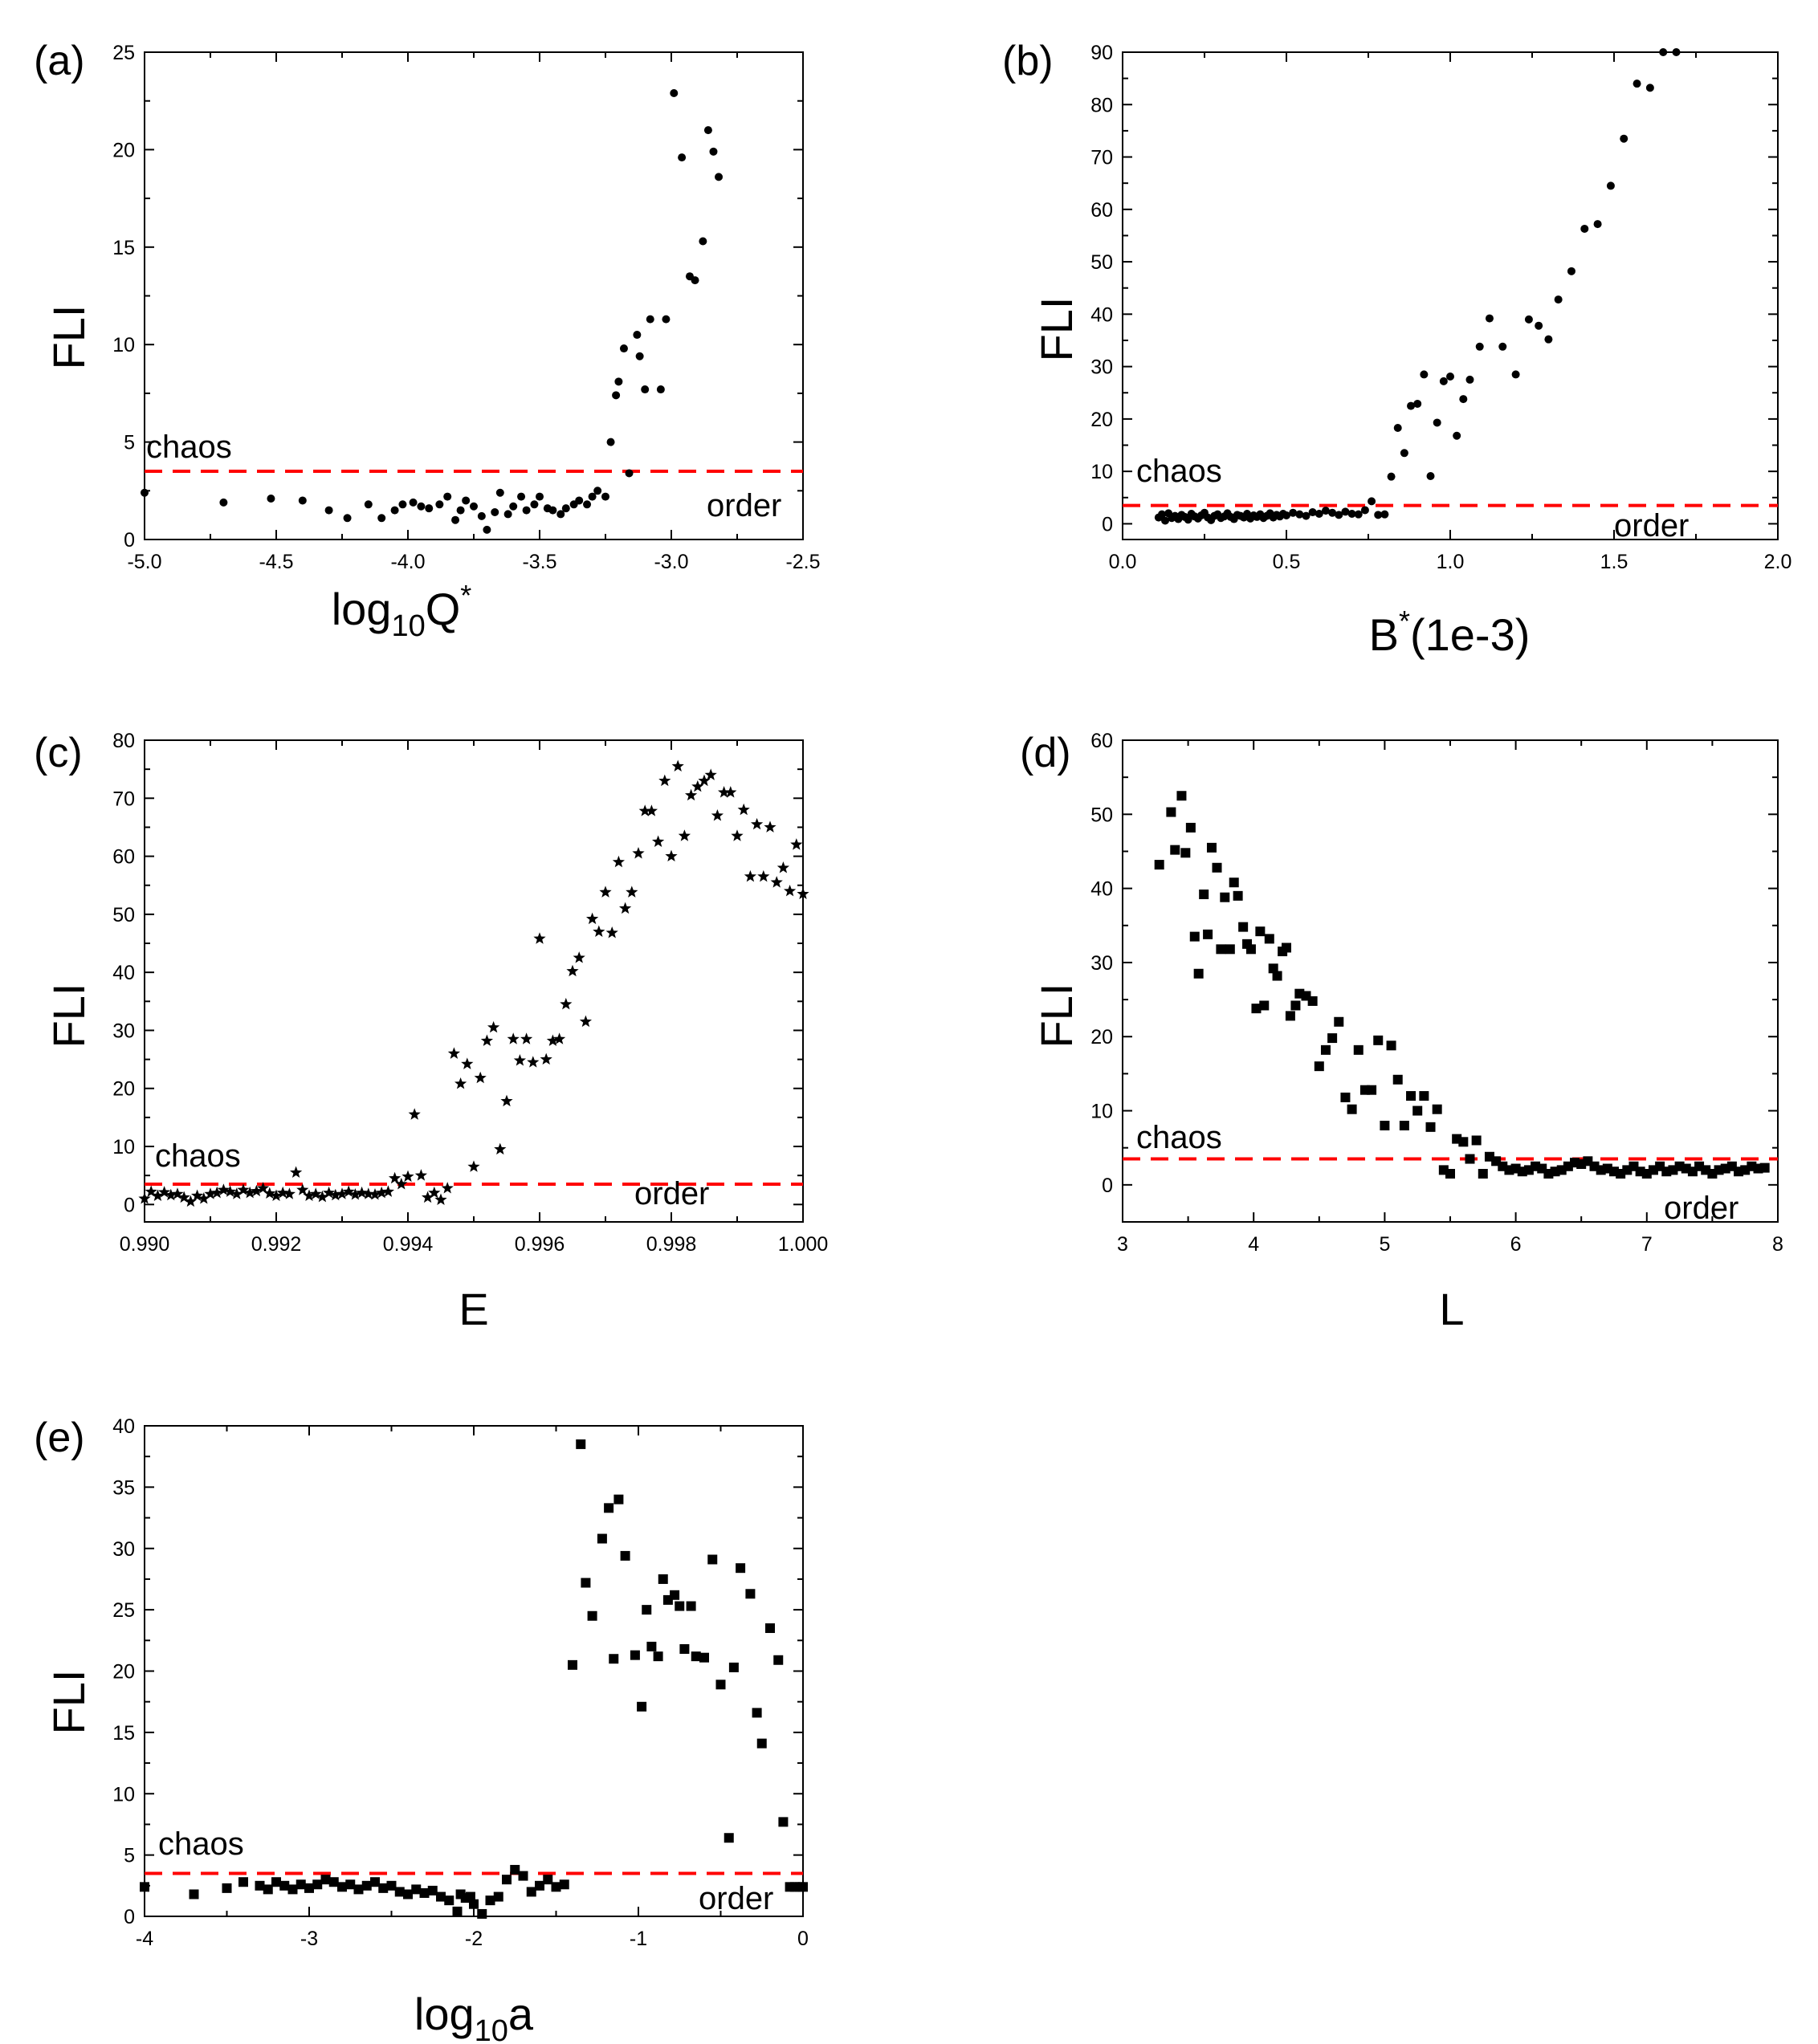  I want to click on y-tick-label: 50, so click(1102, 262).